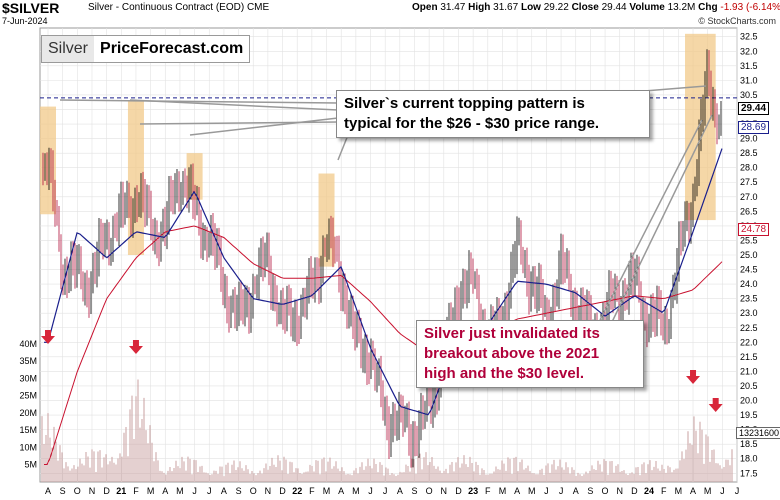 The image size is (780, 500). What do you see at coordinates (749, 197) in the screenshot?
I see `price-tick-label: 27.0` at bounding box center [749, 197].